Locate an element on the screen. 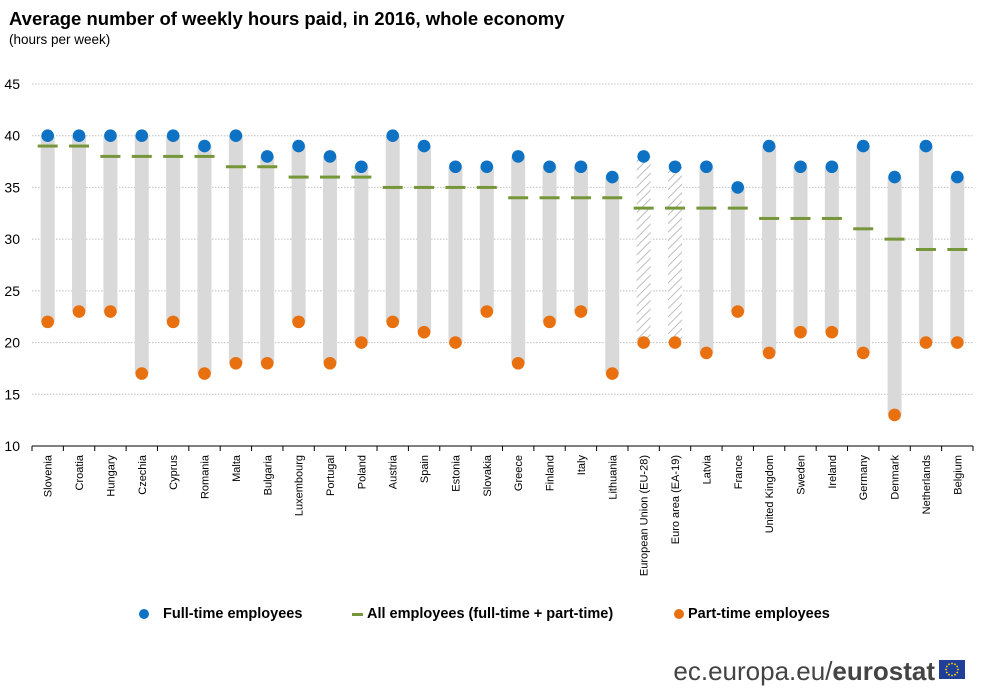  x-tick-label: European Union (EU-28) is located at coordinates (645, 515).